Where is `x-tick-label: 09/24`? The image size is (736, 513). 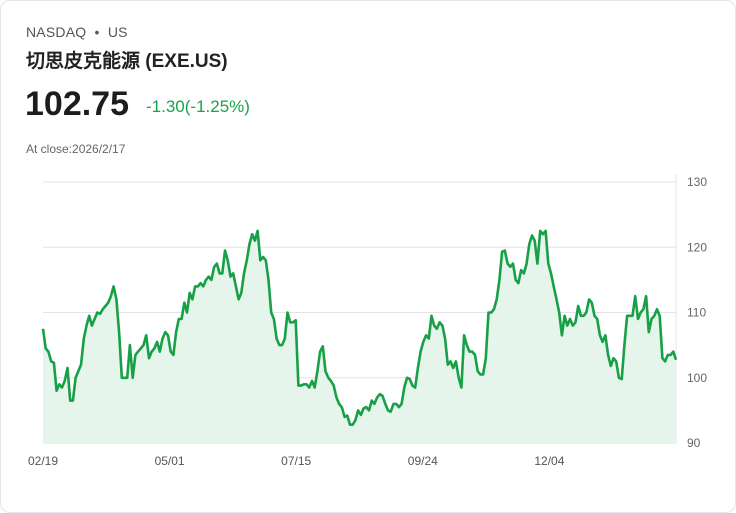
x-tick-label: 09/24 is located at coordinates (423, 461).